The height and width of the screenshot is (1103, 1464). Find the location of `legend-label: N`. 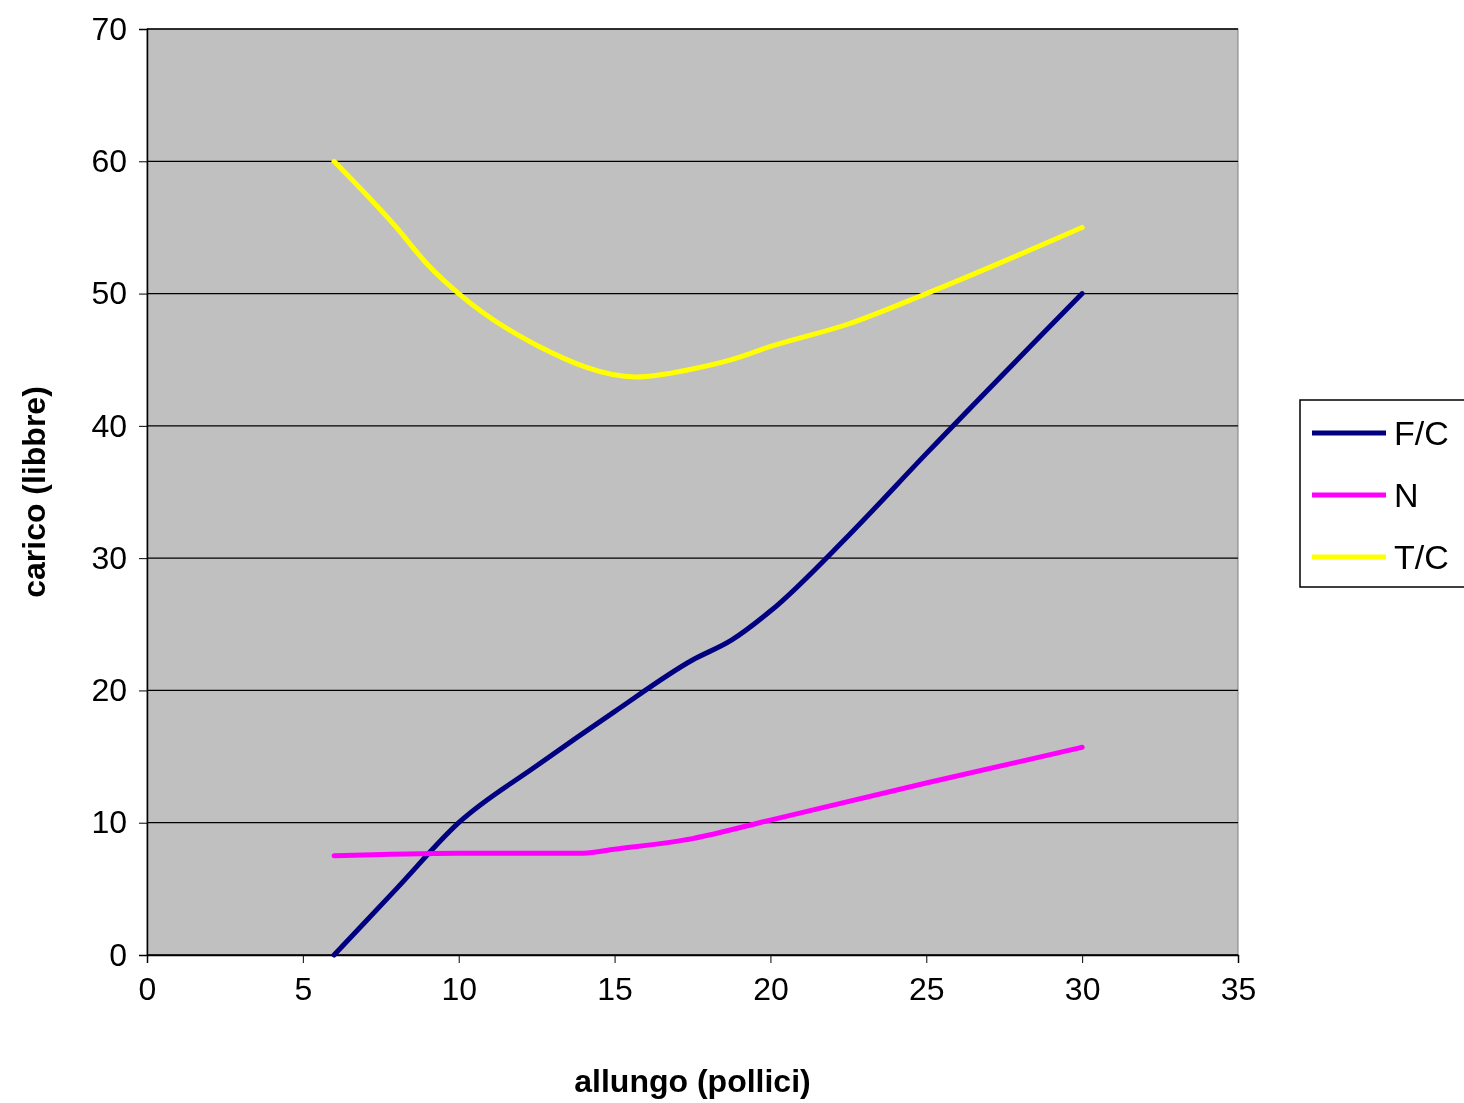

legend-label: N is located at coordinates (1406, 495).